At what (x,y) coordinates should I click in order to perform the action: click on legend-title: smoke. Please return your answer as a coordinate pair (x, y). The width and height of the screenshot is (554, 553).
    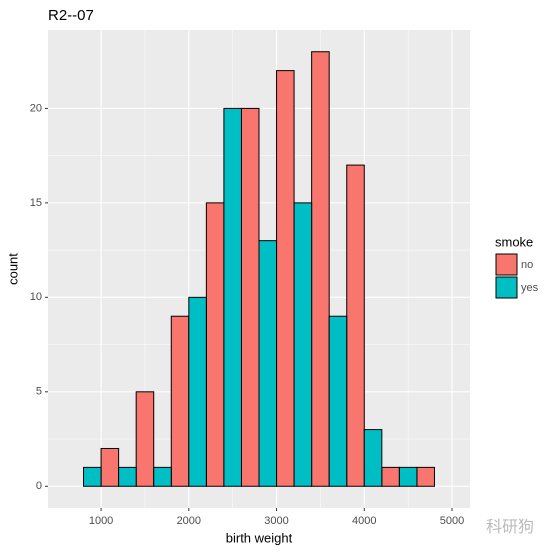
    Looking at the image, I should click on (514, 241).